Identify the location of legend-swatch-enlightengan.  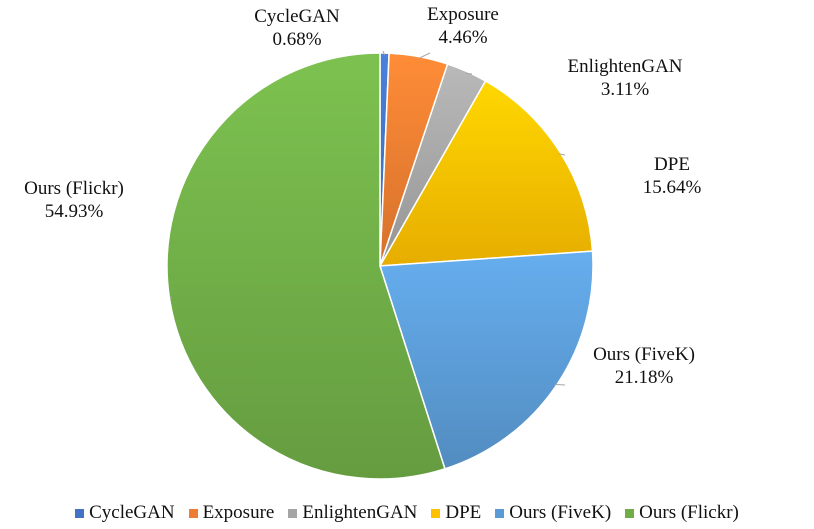
(293, 513).